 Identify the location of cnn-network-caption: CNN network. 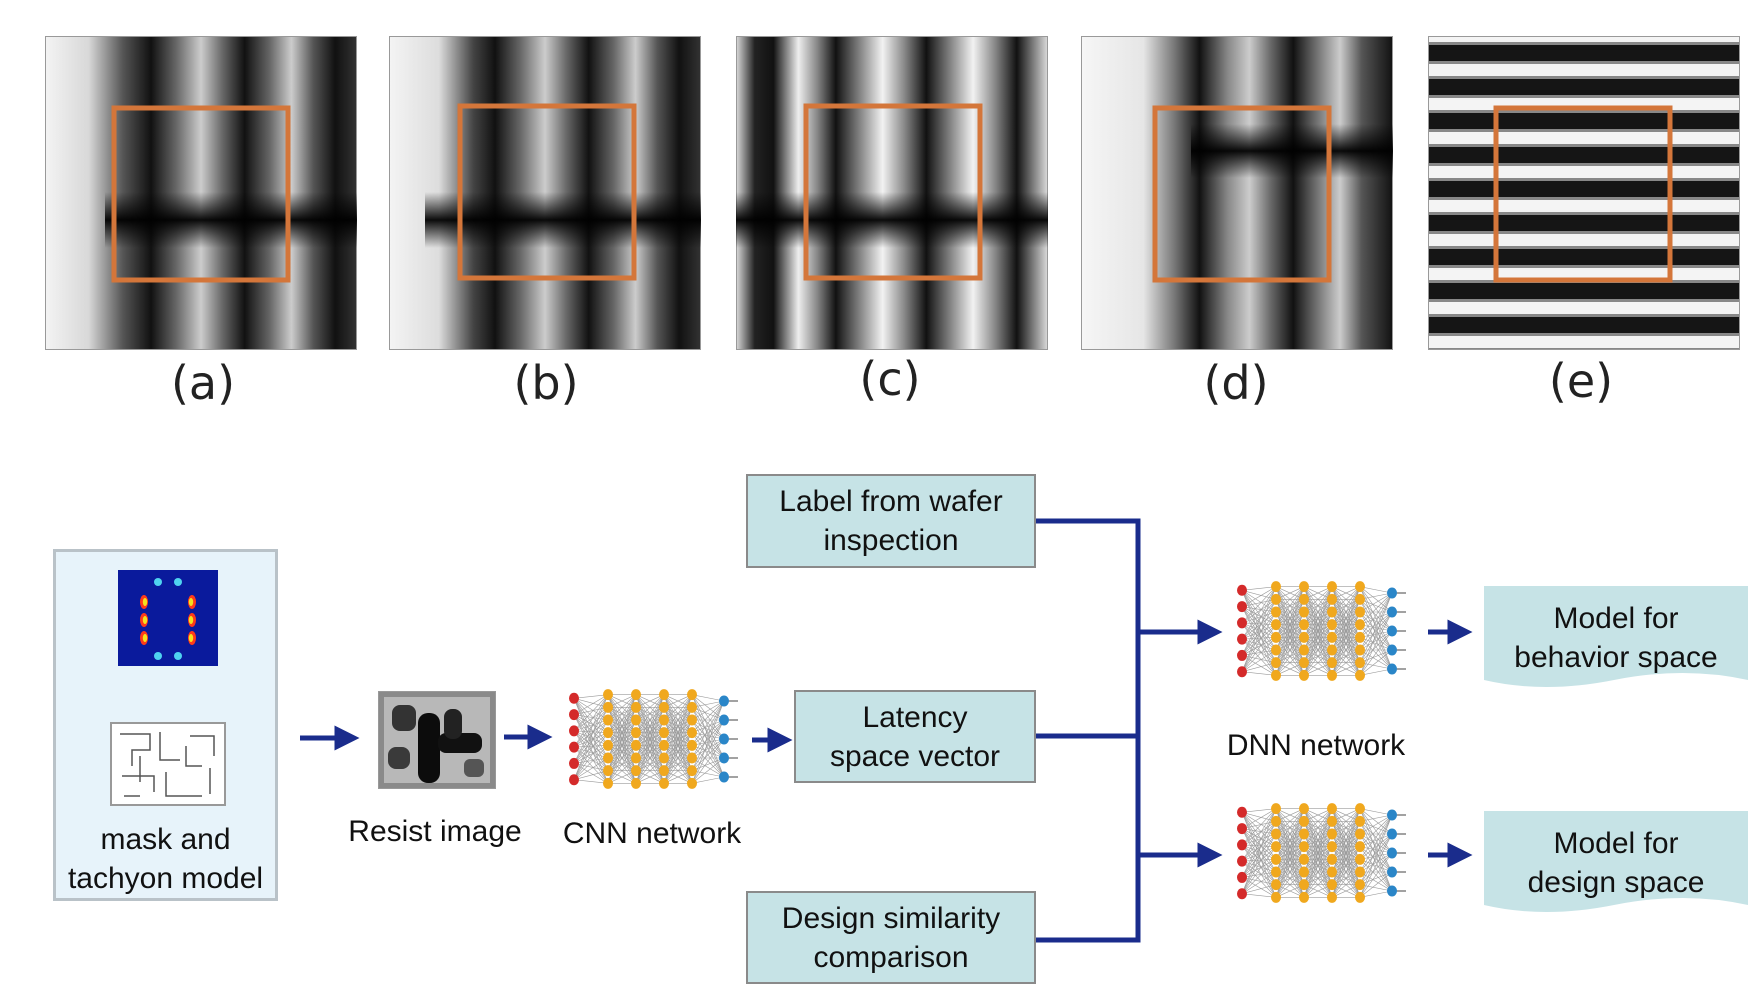
(652, 833).